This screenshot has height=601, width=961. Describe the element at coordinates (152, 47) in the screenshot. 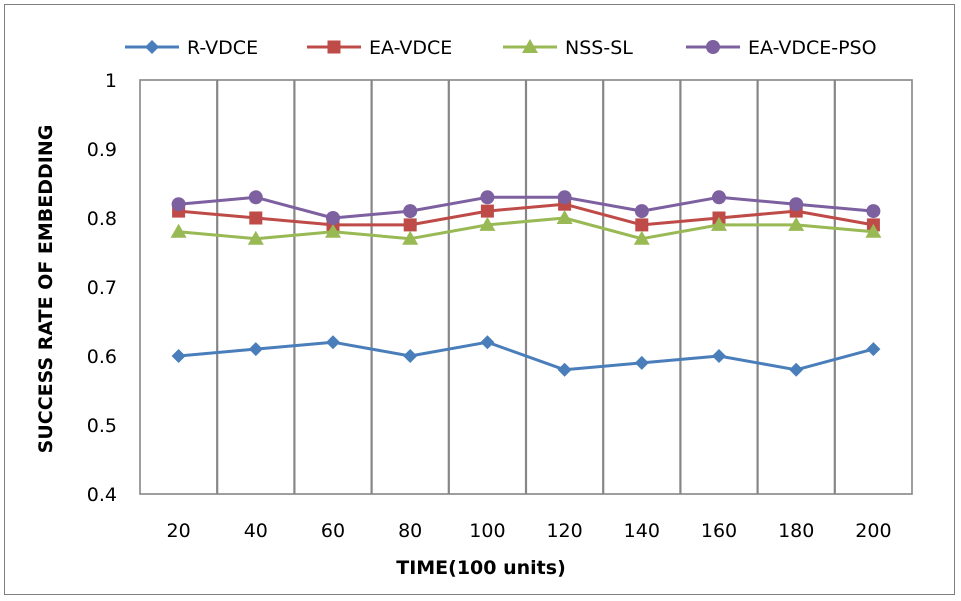

I see `legend-marker-r-vdce` at that location.